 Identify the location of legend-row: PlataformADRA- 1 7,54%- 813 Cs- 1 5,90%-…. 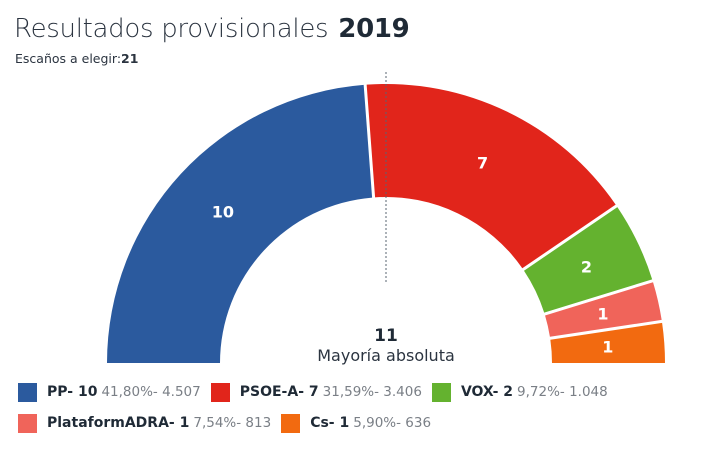
(318, 423).